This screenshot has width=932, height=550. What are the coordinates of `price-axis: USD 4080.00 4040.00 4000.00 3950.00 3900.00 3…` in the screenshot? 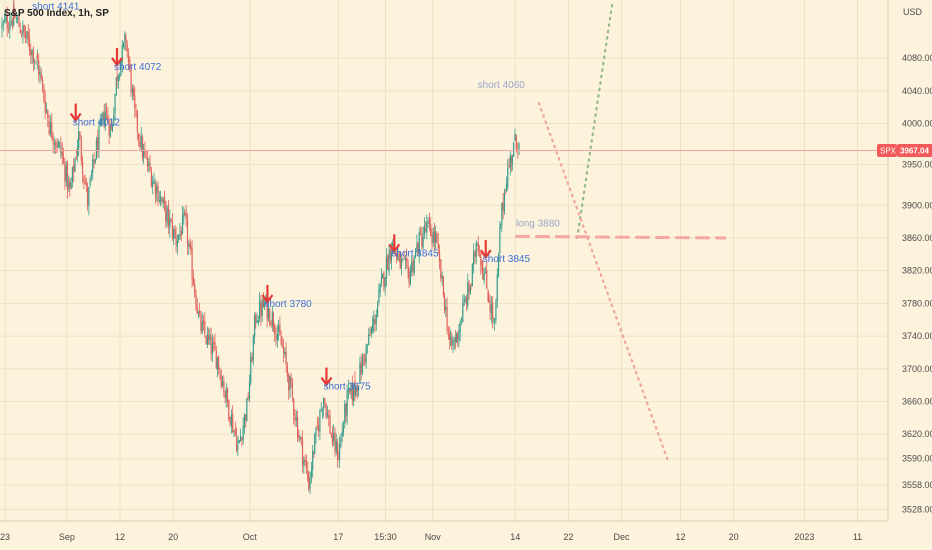 It's located at (909, 260).